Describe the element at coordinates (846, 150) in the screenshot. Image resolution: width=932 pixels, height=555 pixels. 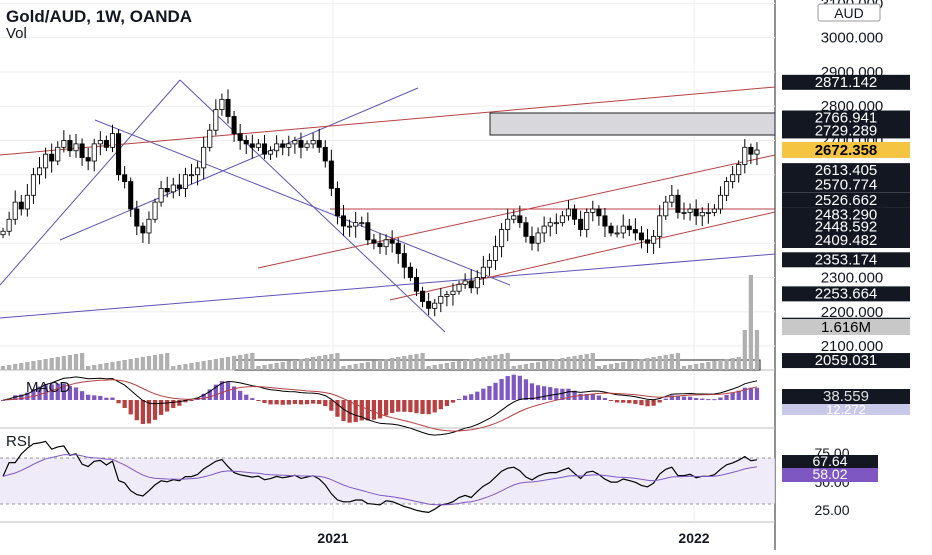
I see `last-price-label: 2672.358` at that location.